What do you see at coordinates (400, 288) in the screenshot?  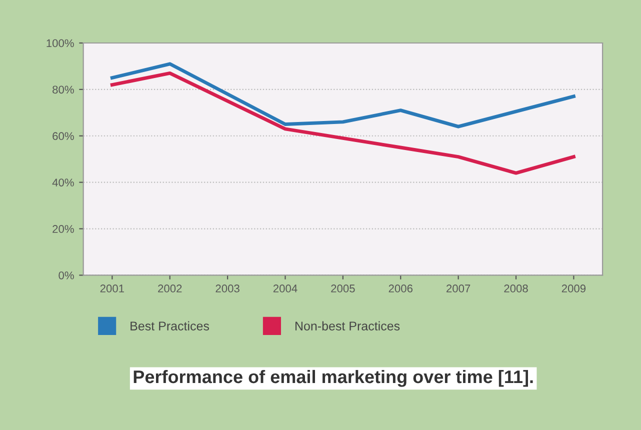 I see `x-tick-label: 2006` at bounding box center [400, 288].